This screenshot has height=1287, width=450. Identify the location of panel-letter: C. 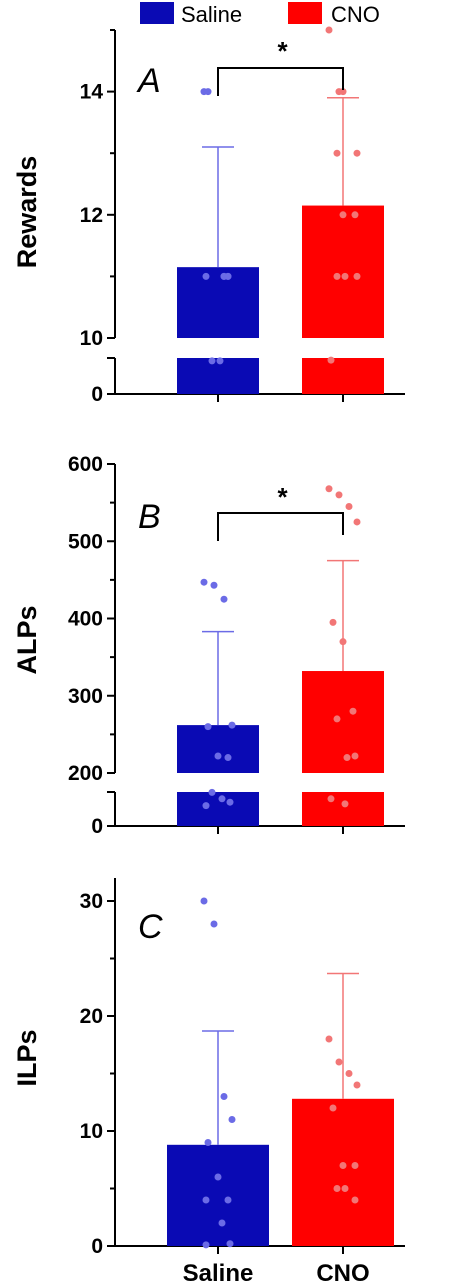
(150, 927).